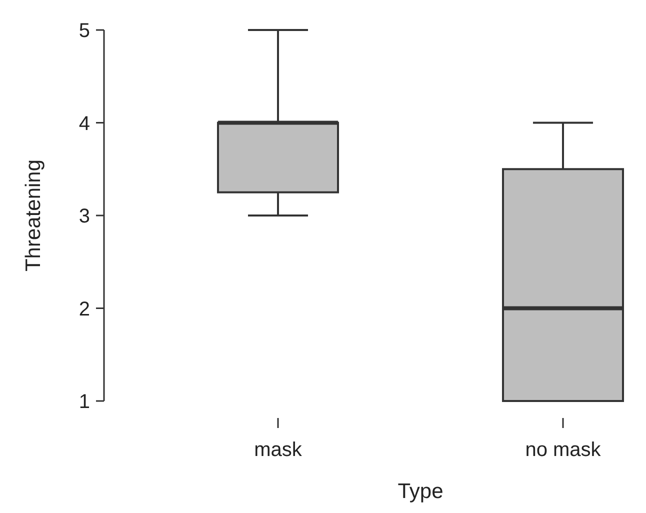 The image size is (646, 513). Describe the element at coordinates (84, 31) in the screenshot. I see `y-tick-label: 5` at that location.